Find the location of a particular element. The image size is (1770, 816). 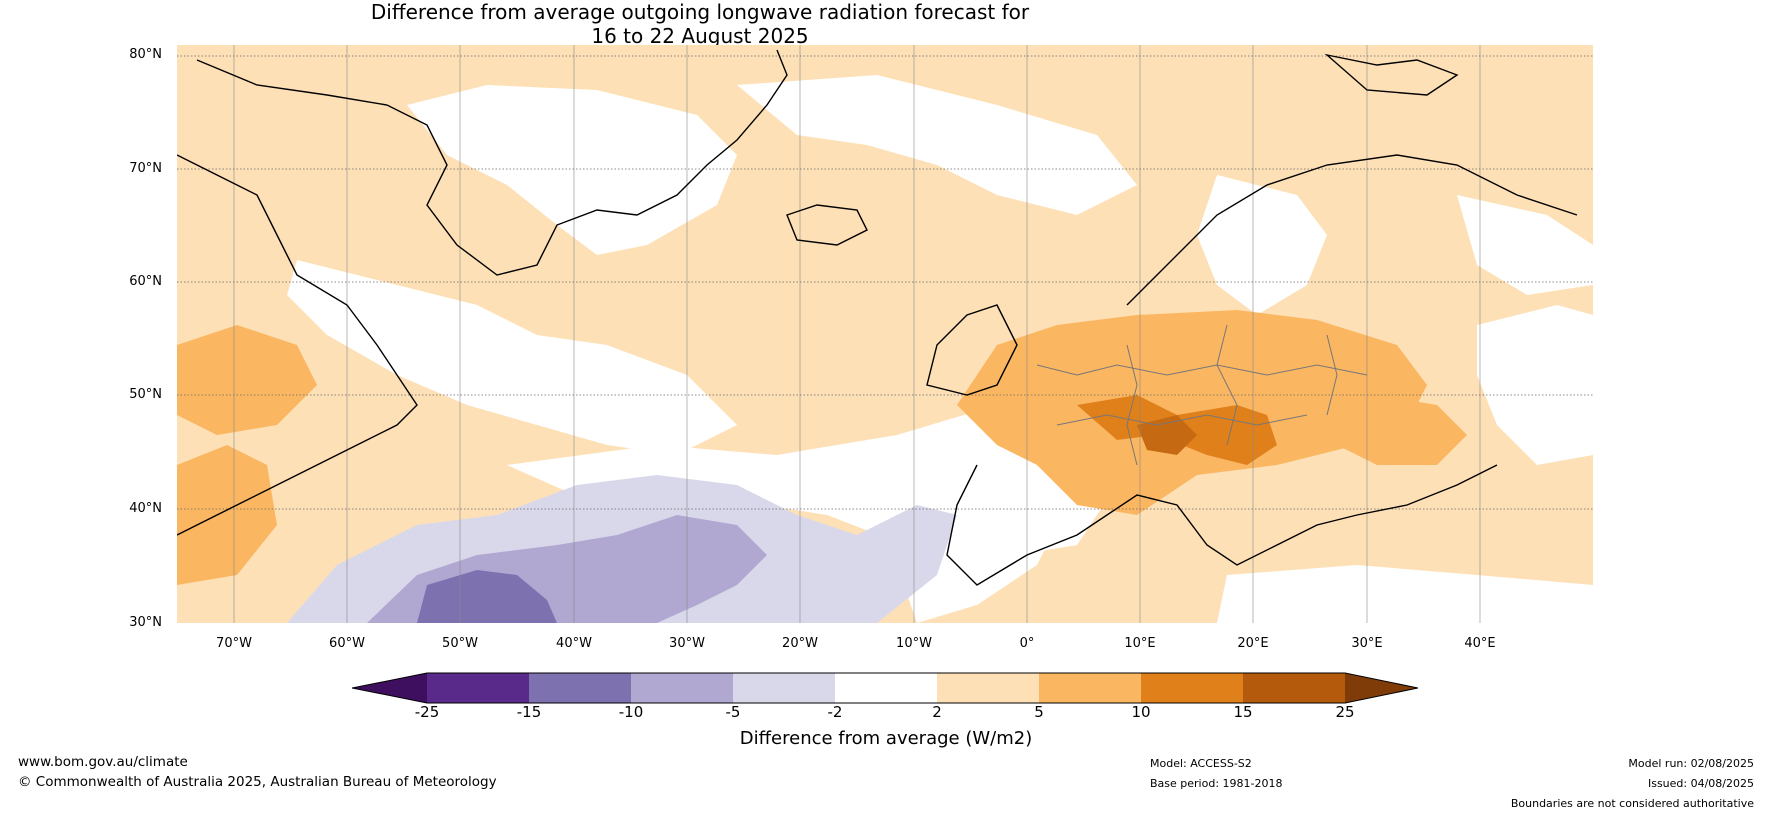

lon-label-40e: 40°E is located at coordinates (1480, 643).